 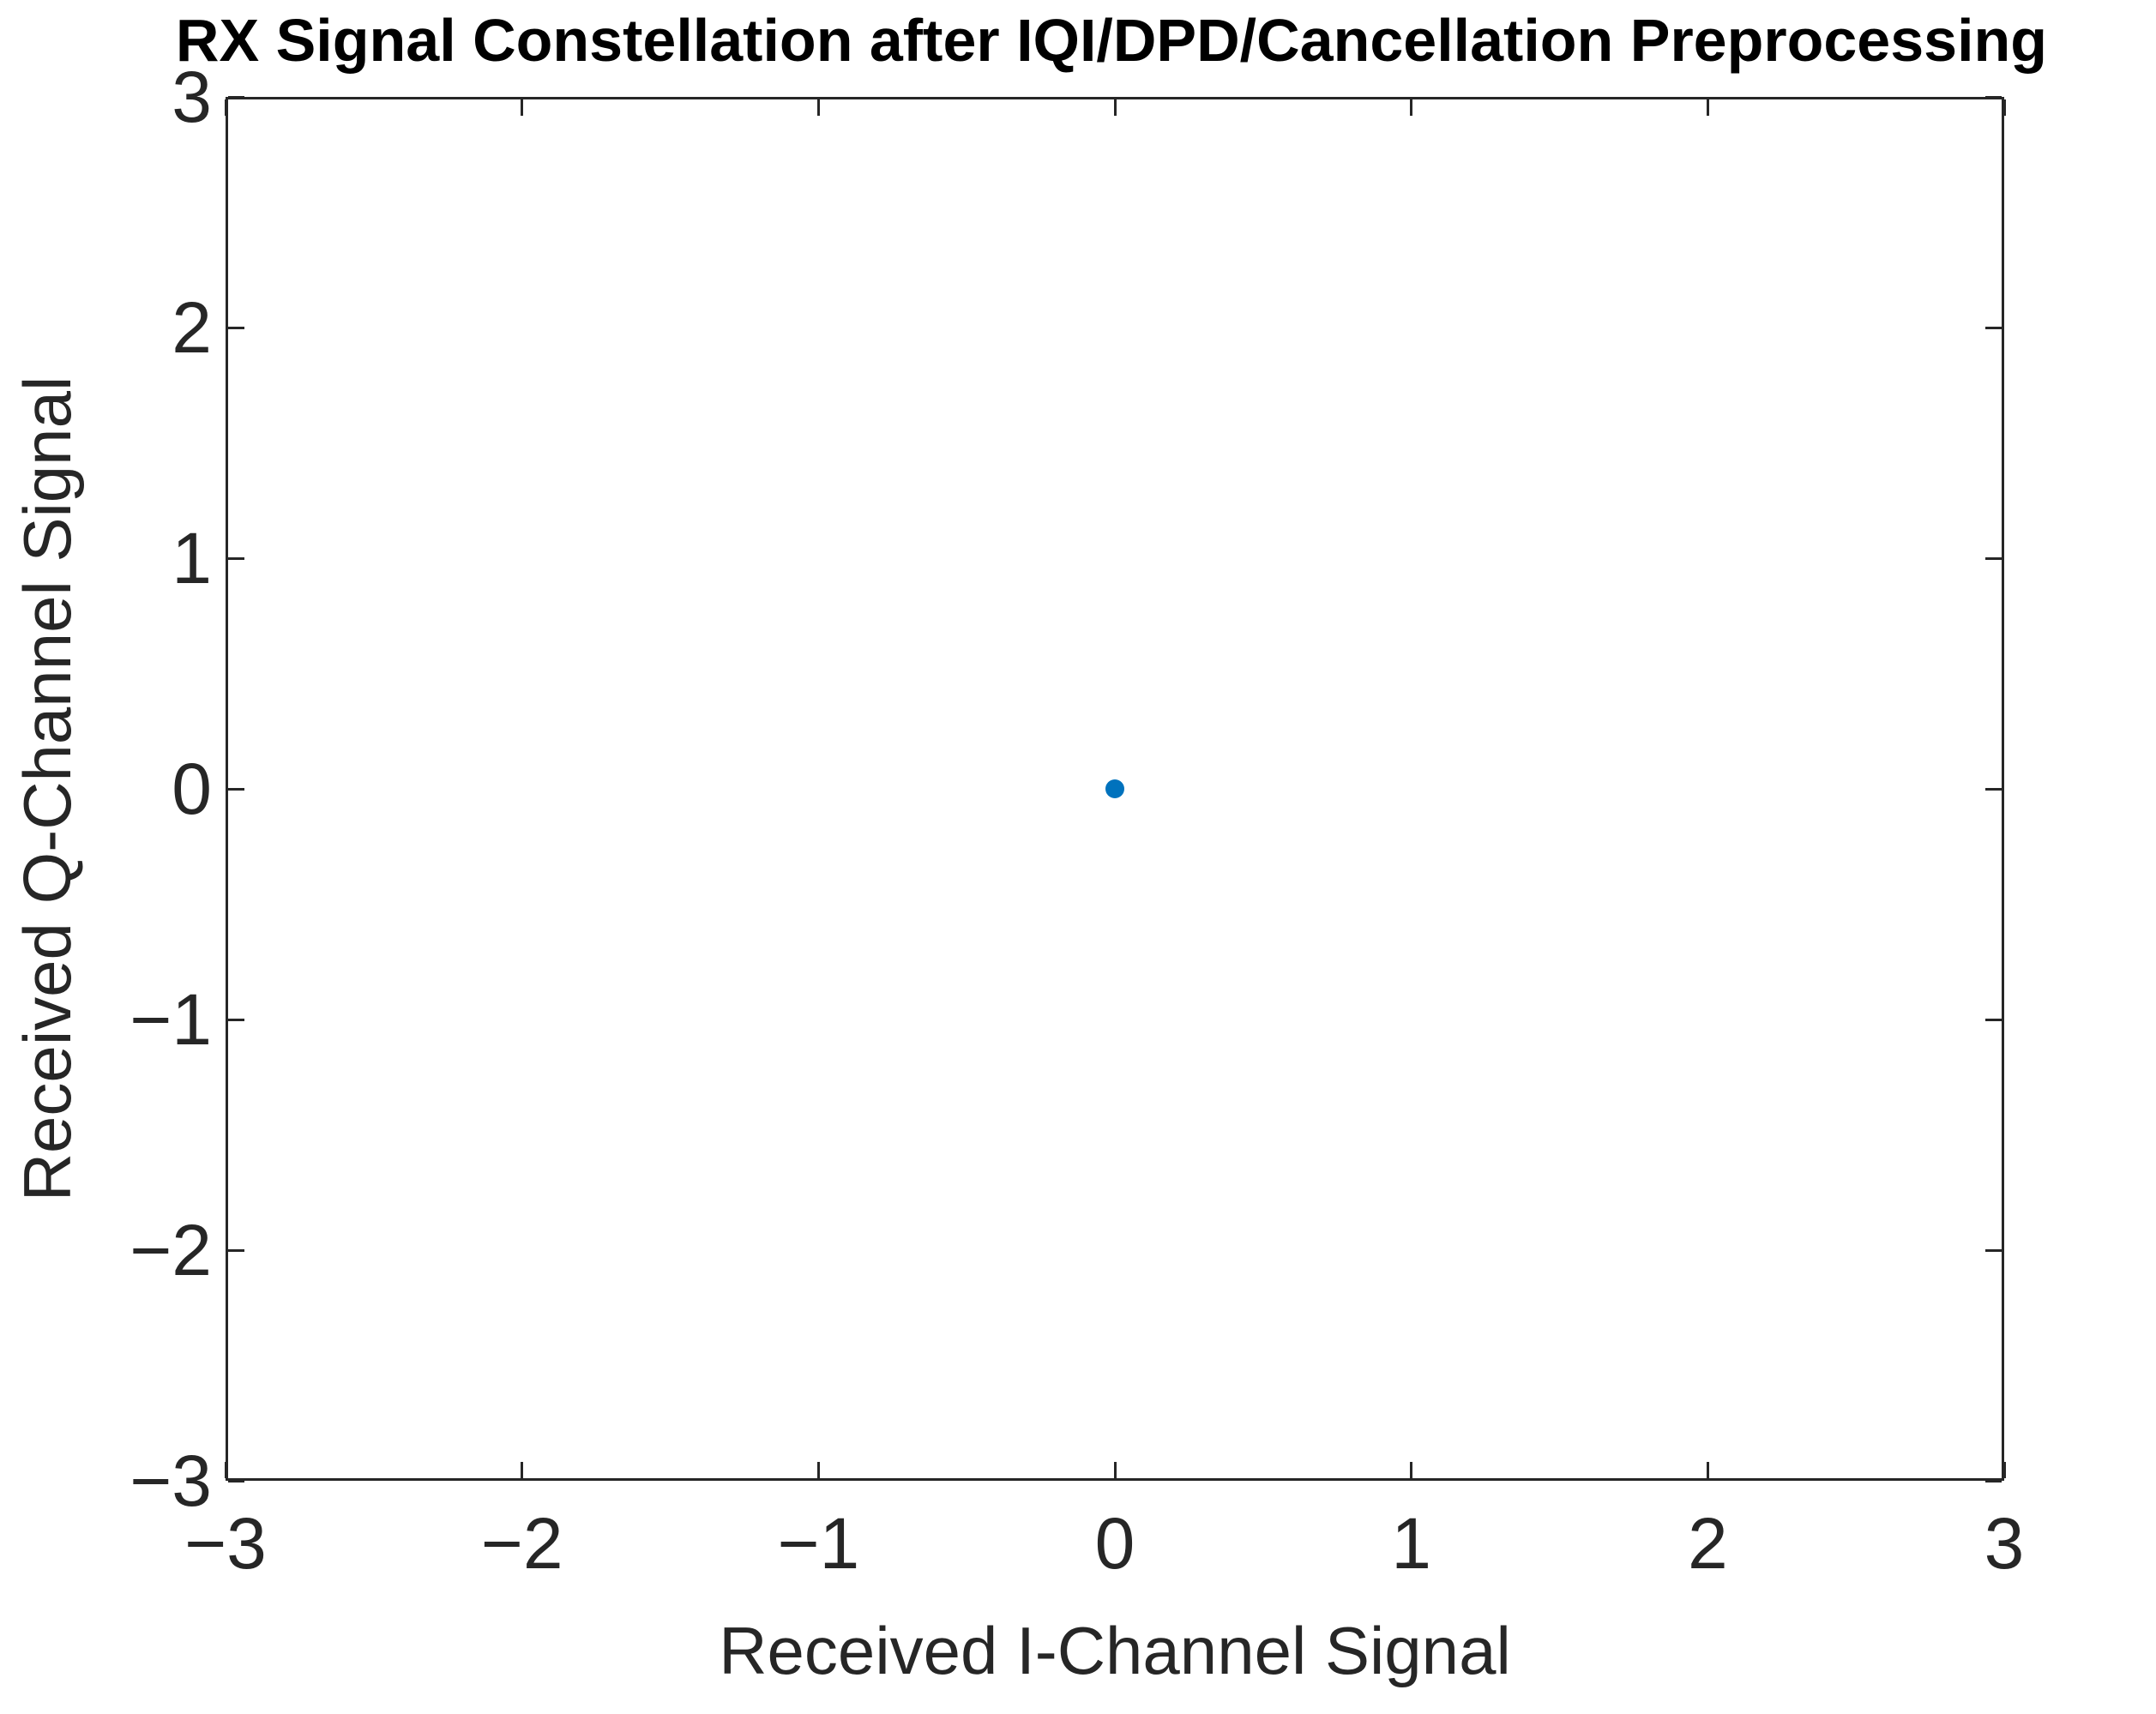 I want to click on x-axis-label: Received I-Channel Signal, so click(x=1115, y=1650).